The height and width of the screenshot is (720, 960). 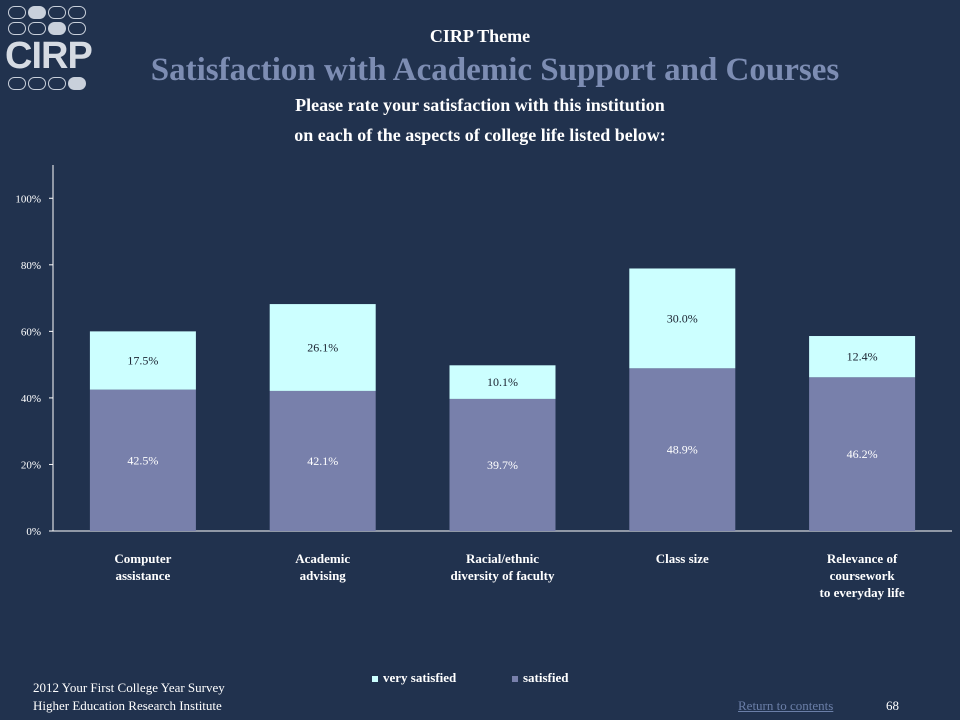 I want to click on y-tick-label: 20%, so click(x=31, y=465).